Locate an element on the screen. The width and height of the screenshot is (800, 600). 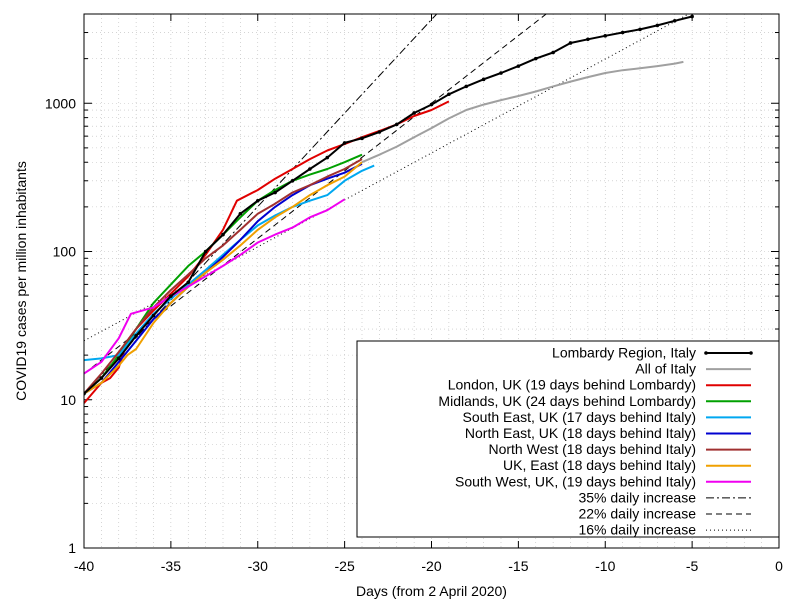
y-tick-label: 1 is located at coordinates (72, 548).